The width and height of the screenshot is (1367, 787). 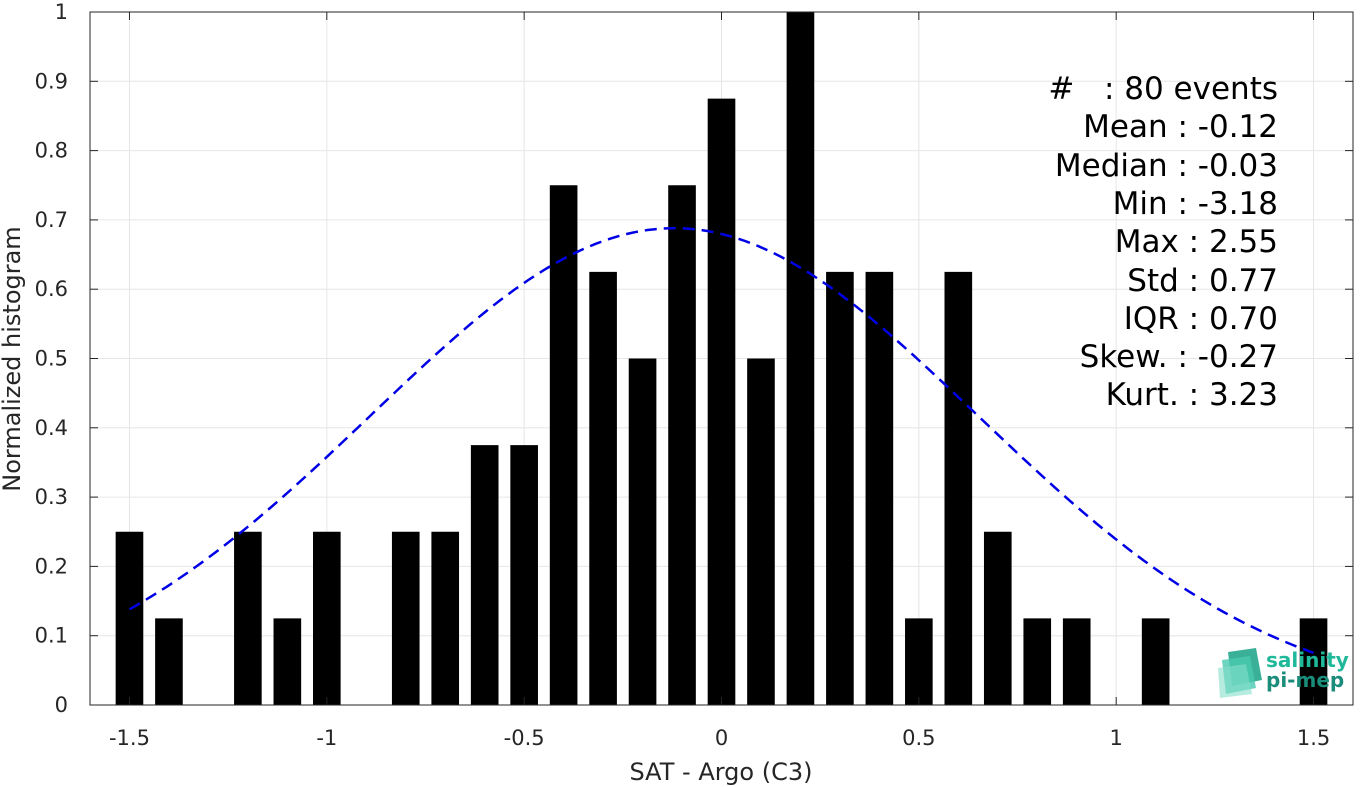 What do you see at coordinates (1190, 89) in the screenshot?
I see `stat-value: : 80 events` at bounding box center [1190, 89].